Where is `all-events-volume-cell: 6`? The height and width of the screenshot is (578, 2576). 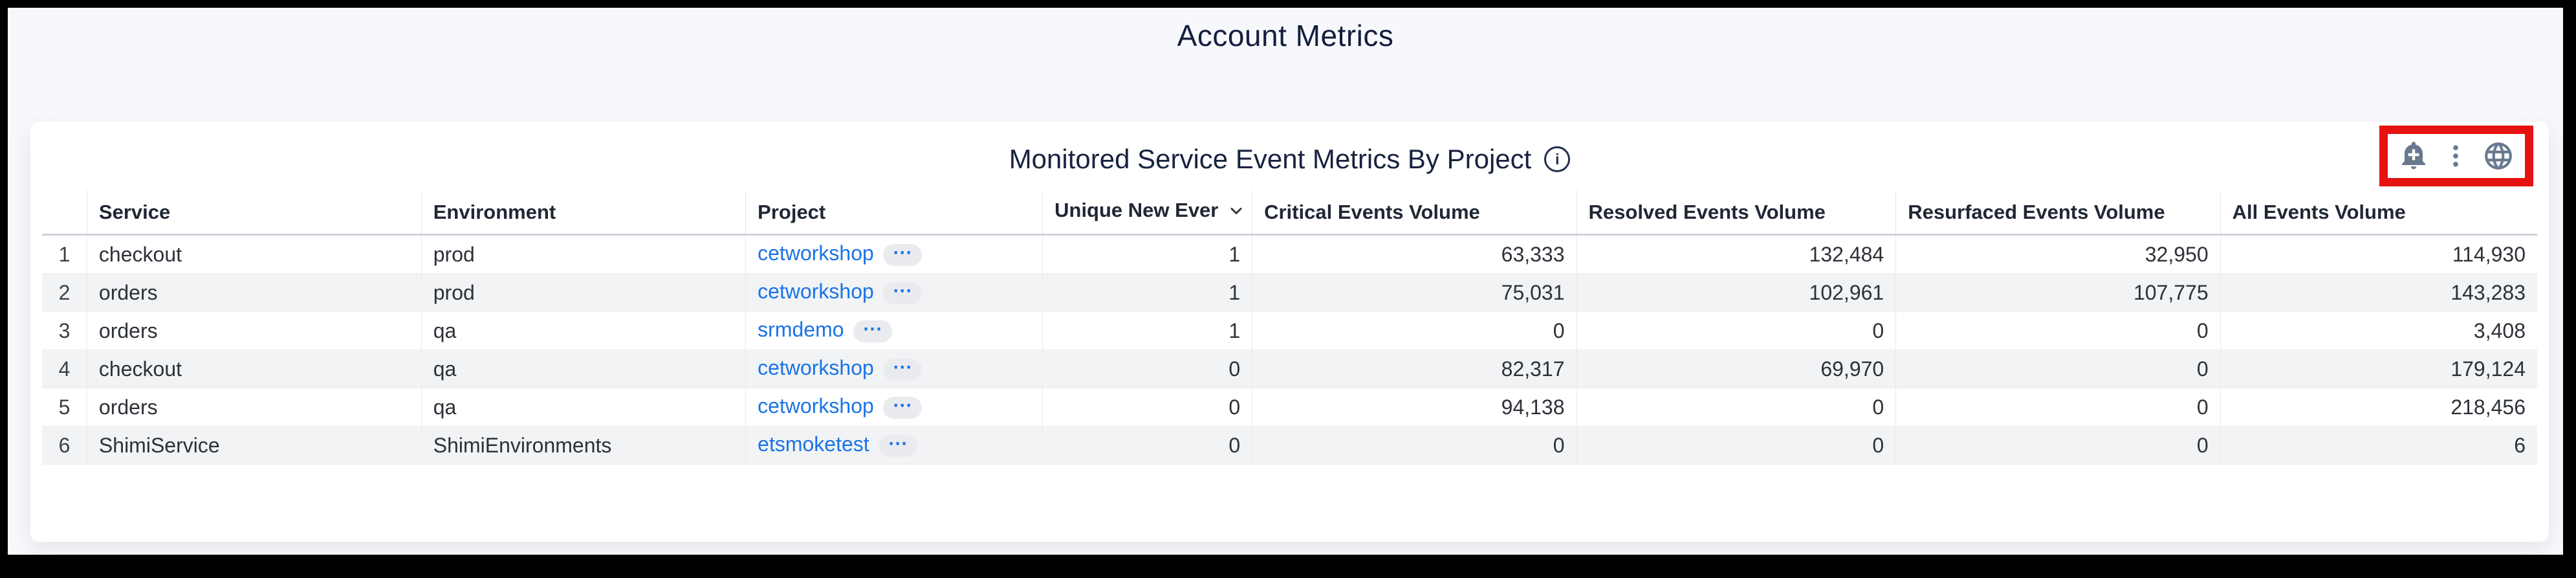 all-events-volume-cell: 6 is located at coordinates (2378, 445).